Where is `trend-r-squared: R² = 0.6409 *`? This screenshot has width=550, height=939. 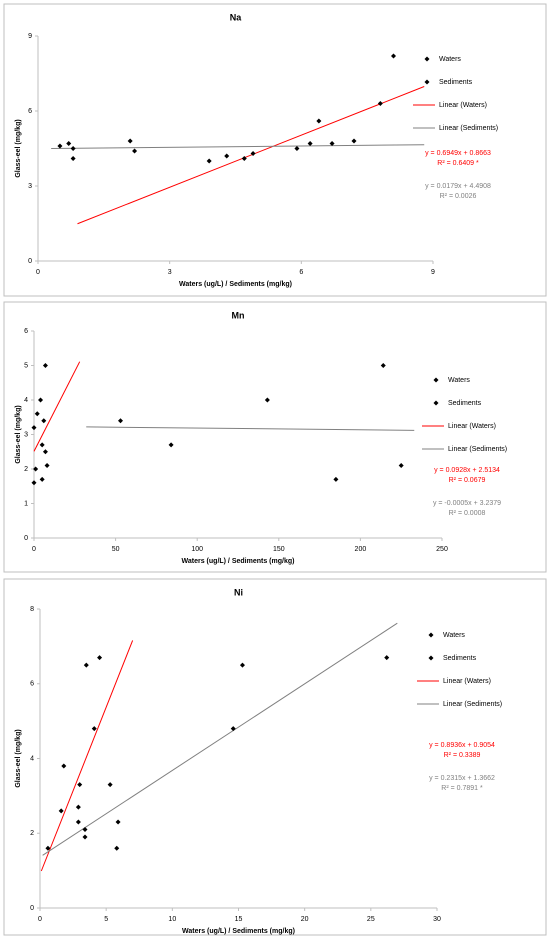
trend-r-squared: R² = 0.6409 * is located at coordinates (458, 163).